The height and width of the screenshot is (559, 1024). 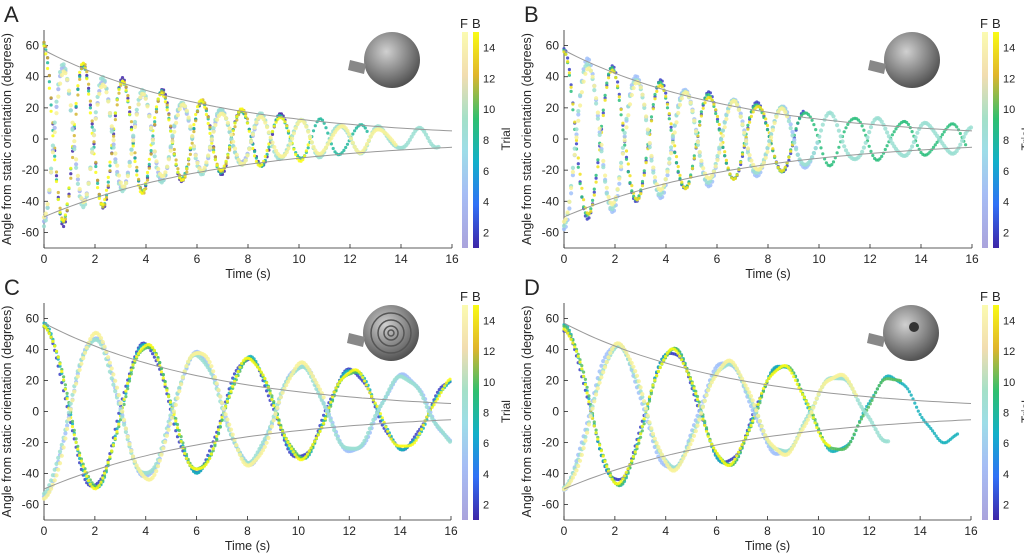 I want to click on x-tick-label: 8, so click(x=248, y=259).